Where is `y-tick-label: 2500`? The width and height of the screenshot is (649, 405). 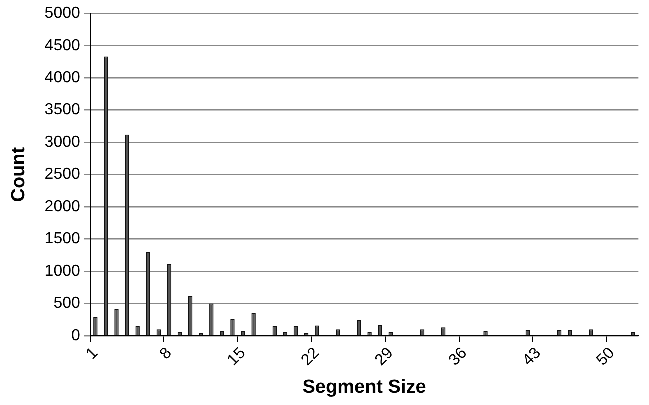
y-tick-label: 2500 is located at coordinates (62, 175).